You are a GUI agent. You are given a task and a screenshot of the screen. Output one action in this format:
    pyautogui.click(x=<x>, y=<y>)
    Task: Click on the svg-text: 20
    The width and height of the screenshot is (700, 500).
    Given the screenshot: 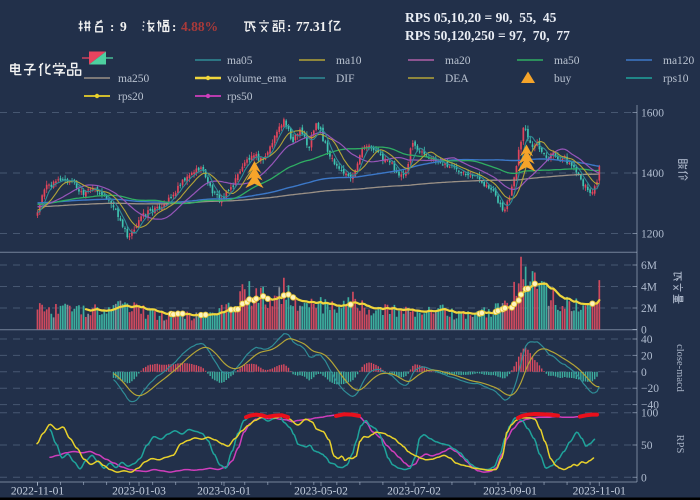 What is the action you would take?
    pyautogui.click(x=647, y=356)
    